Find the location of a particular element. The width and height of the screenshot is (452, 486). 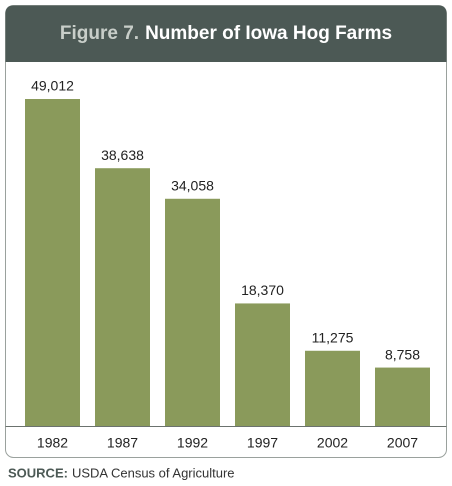

value-label: 18,370 is located at coordinates (262, 290).